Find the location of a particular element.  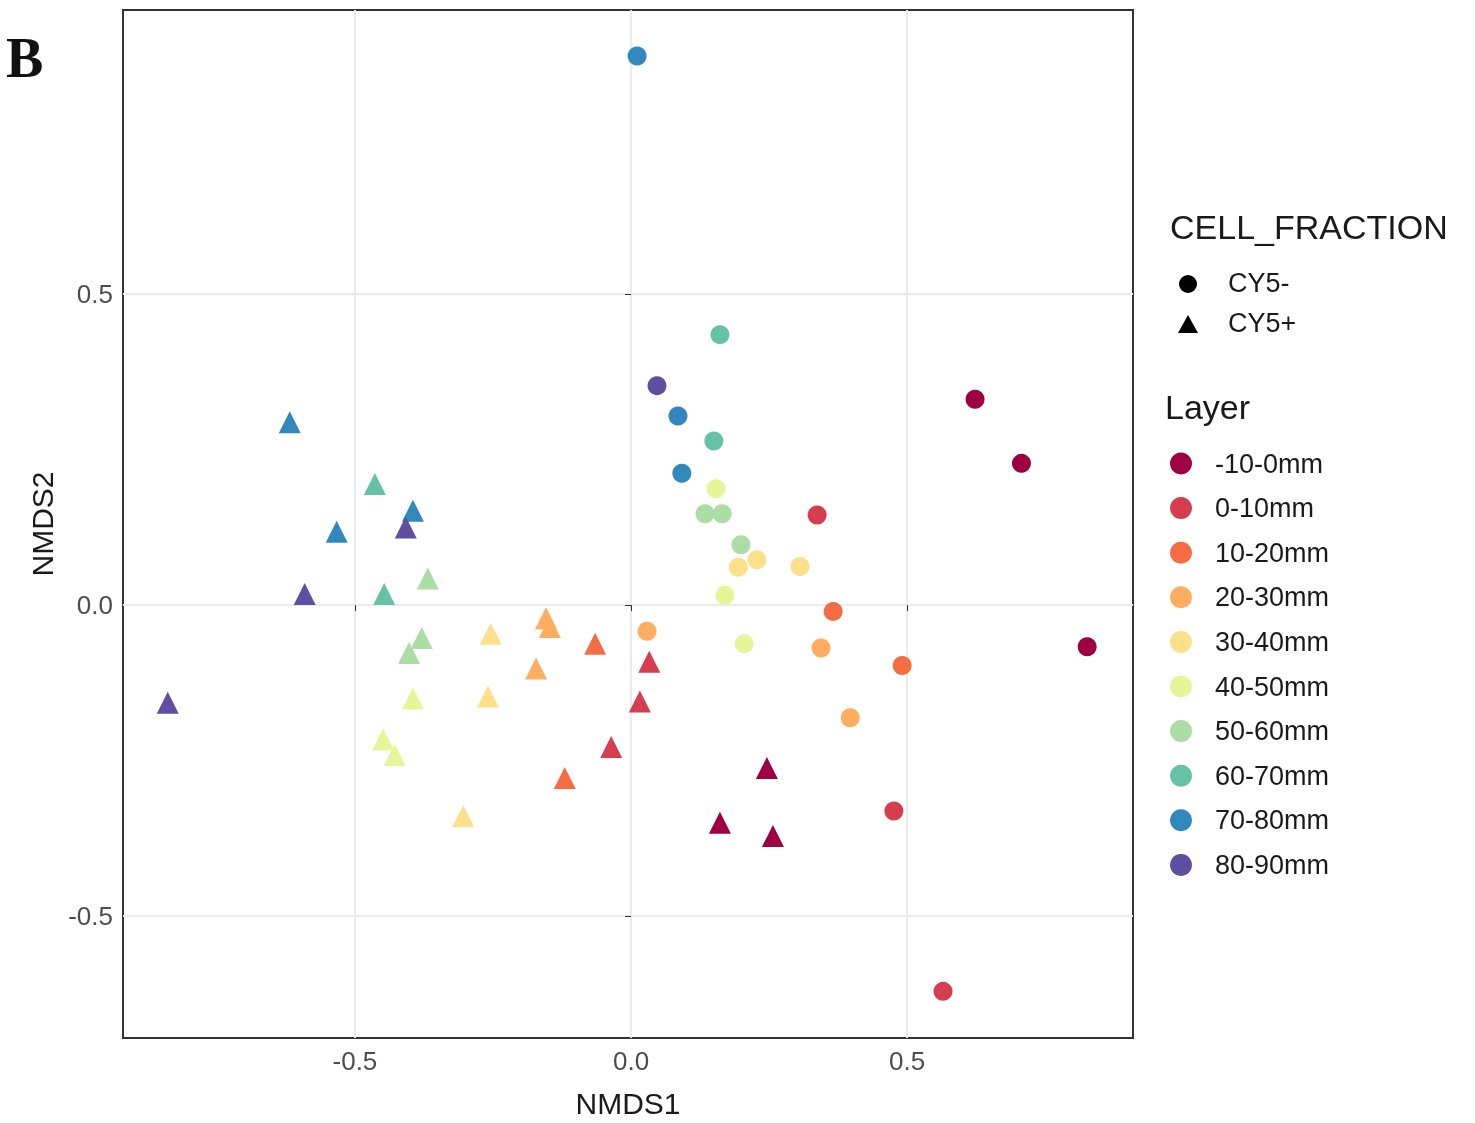

legend-label: 40-50mm is located at coordinates (1272, 686).